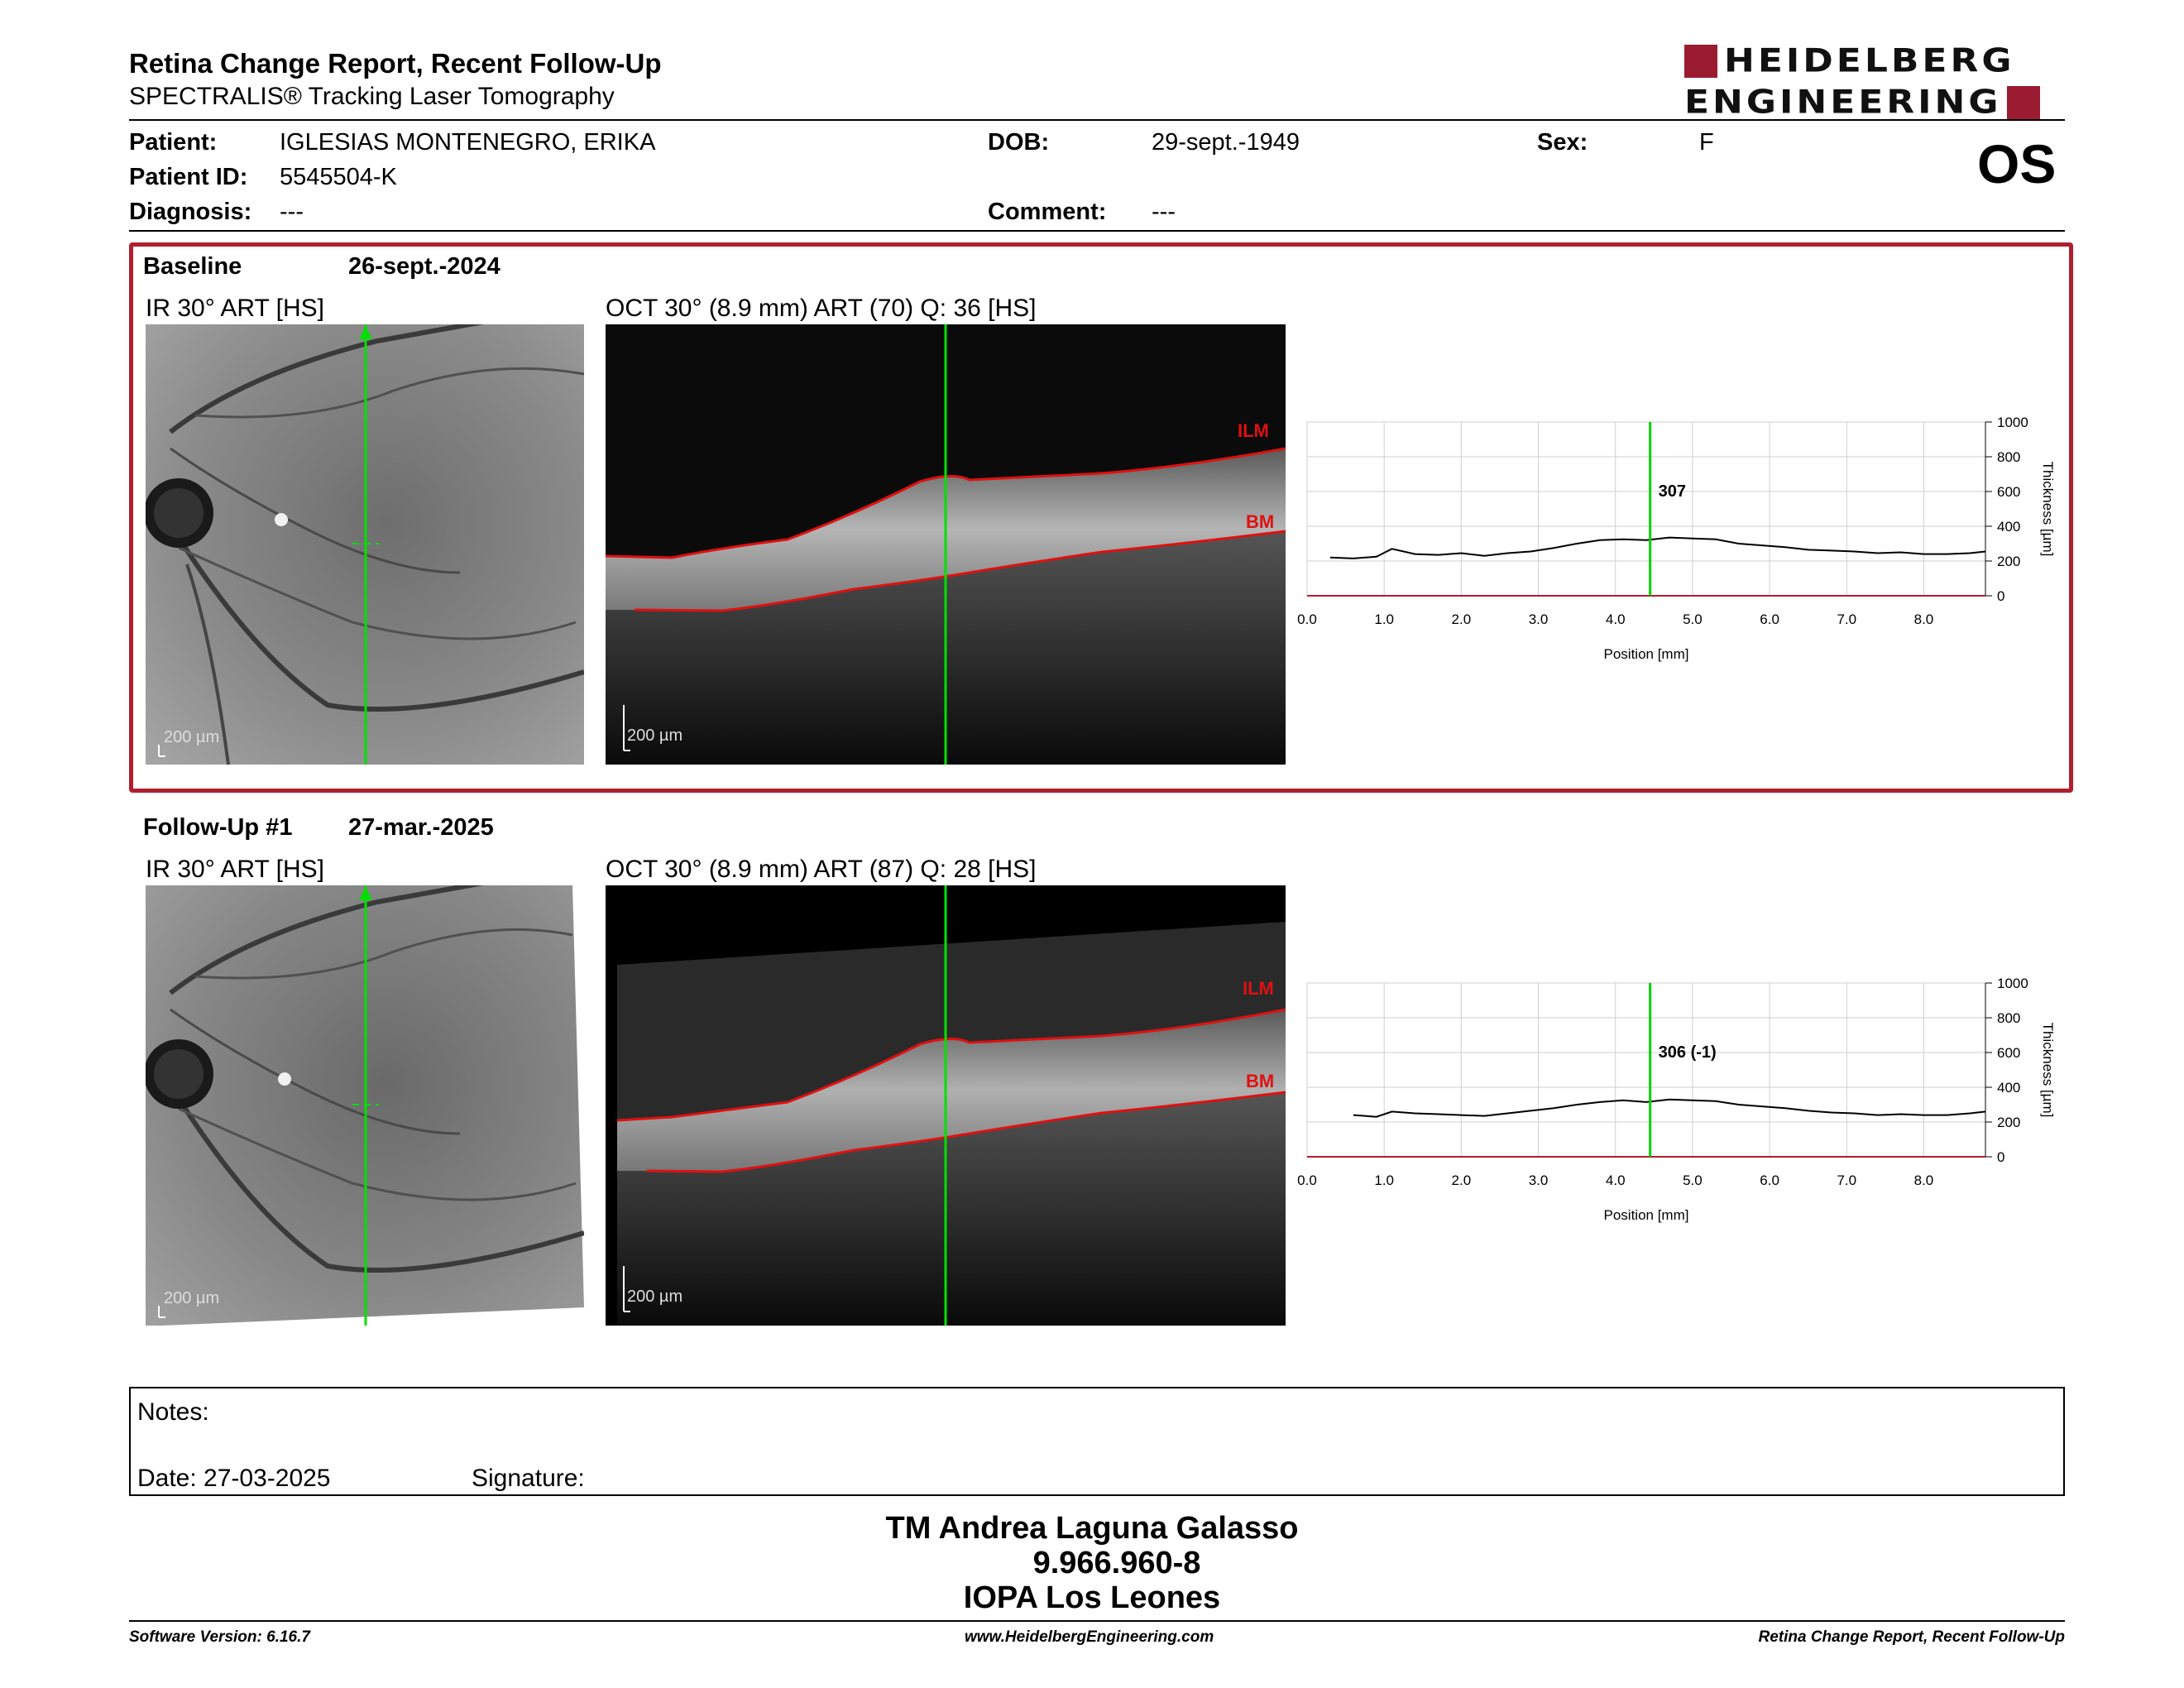  Describe the element at coordinates (173, 1412) in the screenshot. I see `notes-label: Notes:` at that location.